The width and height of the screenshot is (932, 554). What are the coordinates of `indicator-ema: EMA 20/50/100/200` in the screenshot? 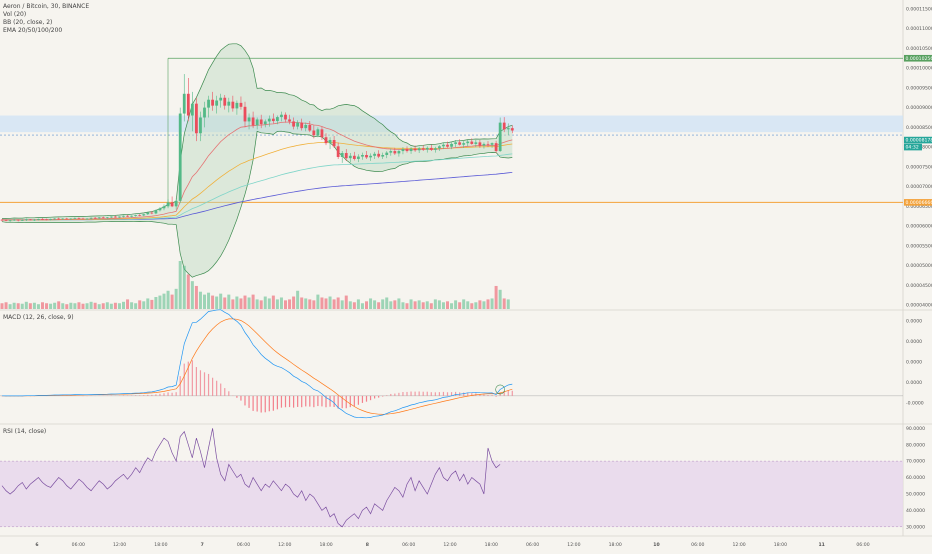 It's located at (46, 31).